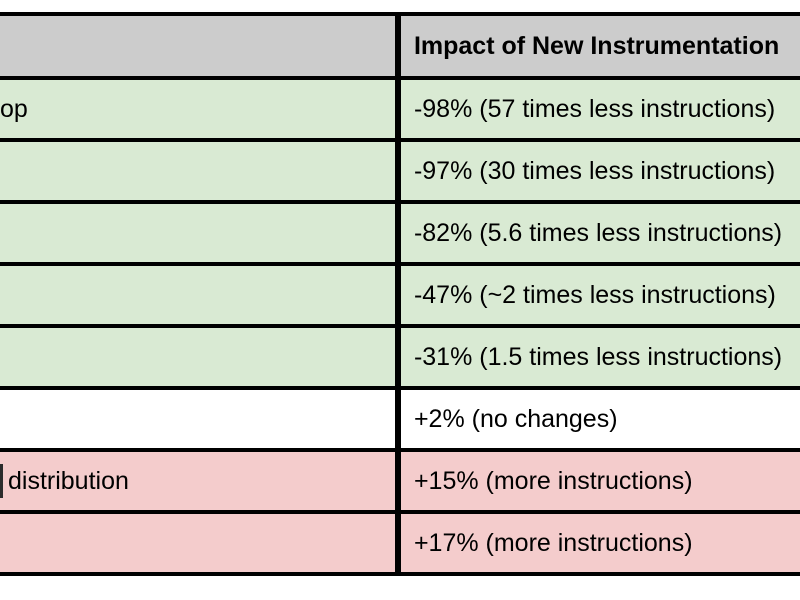  Describe the element at coordinates (594, 294) in the screenshot. I see `row-impact-text: -47% (~2 times less instructions)` at that location.